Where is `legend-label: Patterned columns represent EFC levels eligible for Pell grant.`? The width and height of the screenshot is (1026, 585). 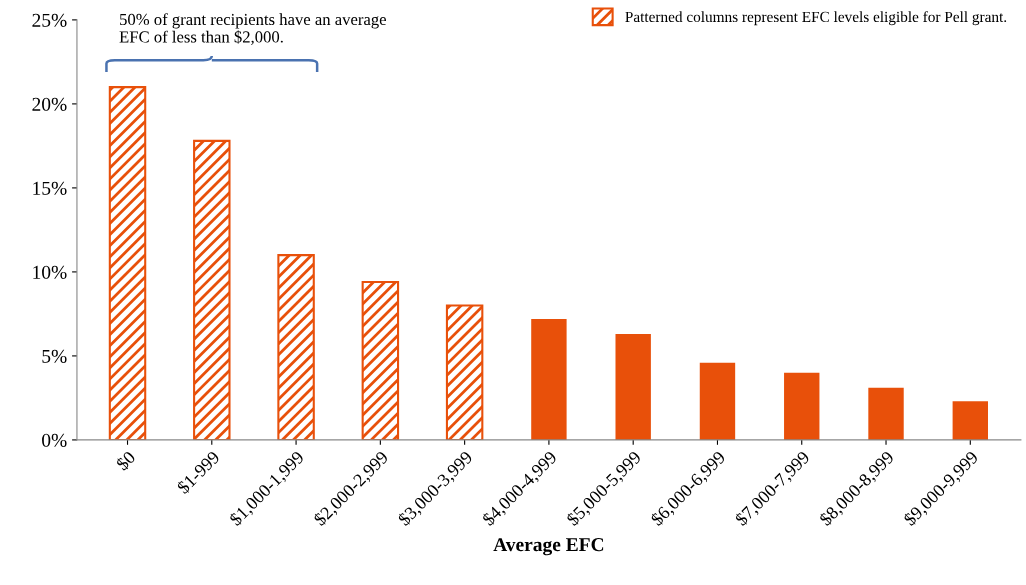 legend-label: Patterned columns represent EFC levels eligible for Pell grant. is located at coordinates (816, 18).